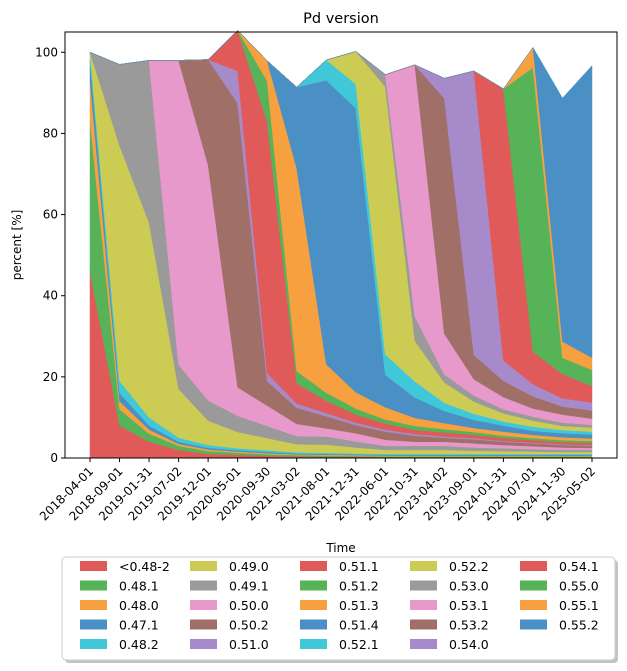 The image size is (627, 671). I want to click on legend-label: 0.54.1, so click(579, 566).